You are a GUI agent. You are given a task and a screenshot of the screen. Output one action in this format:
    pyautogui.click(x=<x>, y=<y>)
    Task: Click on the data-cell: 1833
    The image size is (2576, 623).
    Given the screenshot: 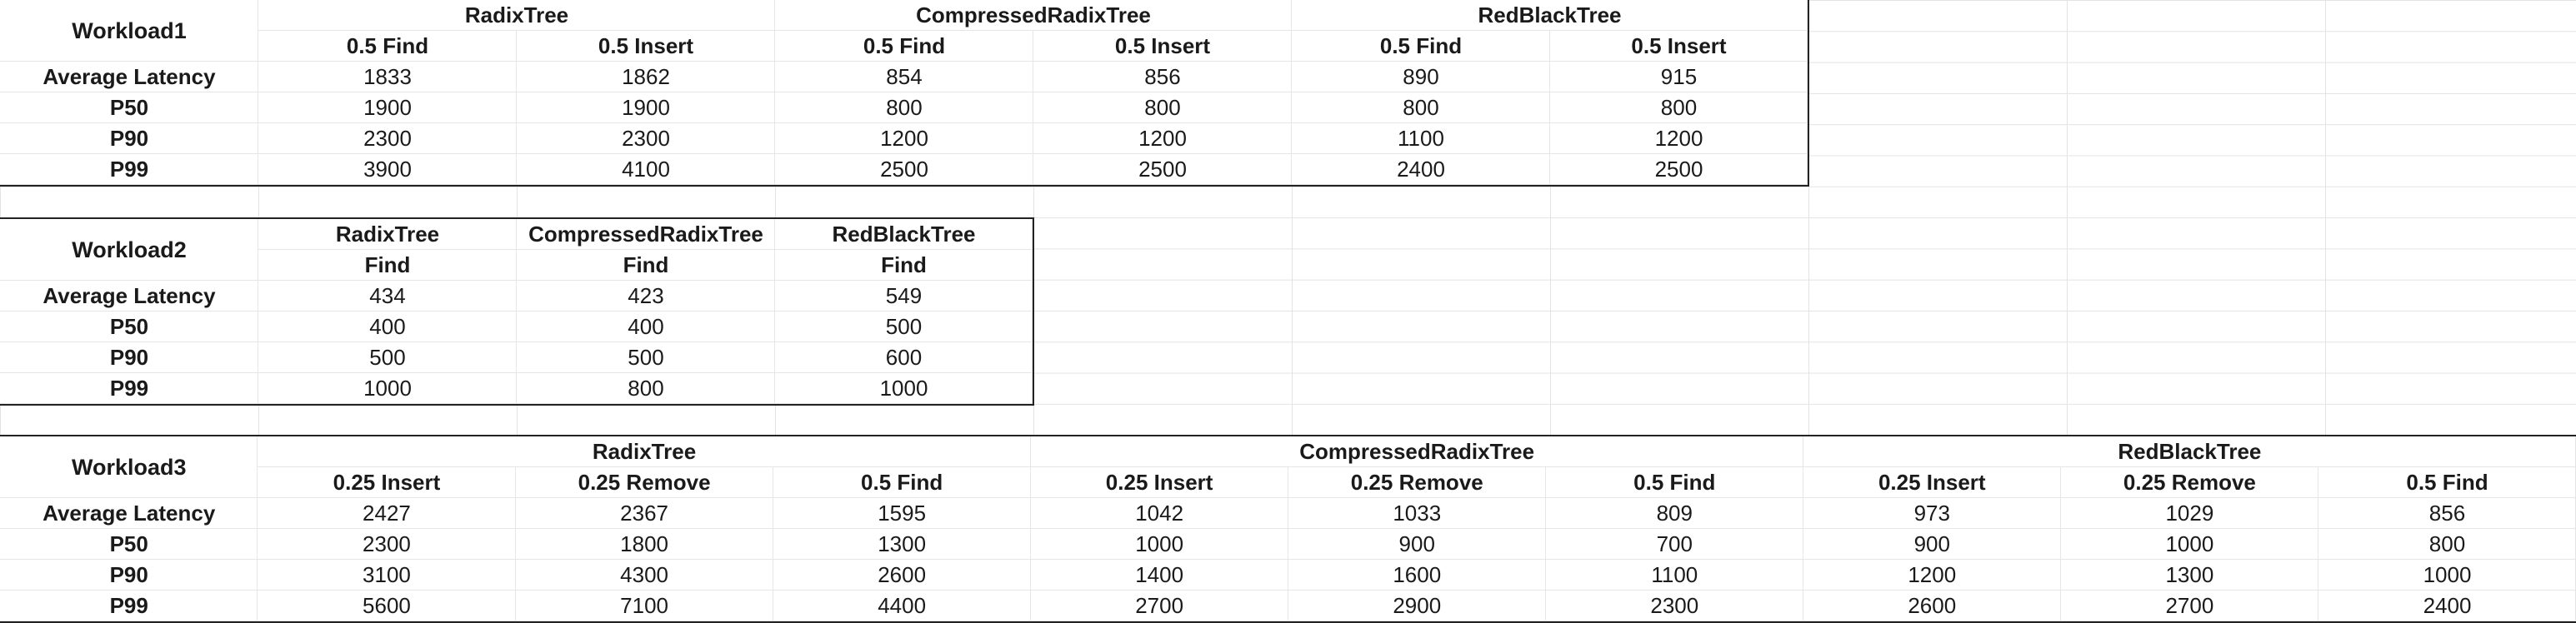 What is the action you would take?
    pyautogui.click(x=388, y=77)
    